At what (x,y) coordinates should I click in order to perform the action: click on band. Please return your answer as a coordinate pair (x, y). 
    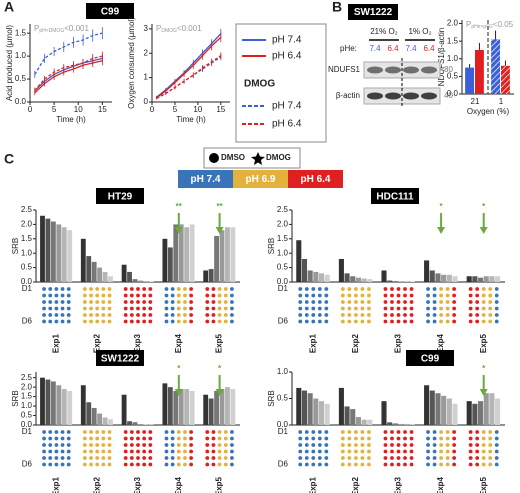
    Looking at the image, I should click on (429, 70).